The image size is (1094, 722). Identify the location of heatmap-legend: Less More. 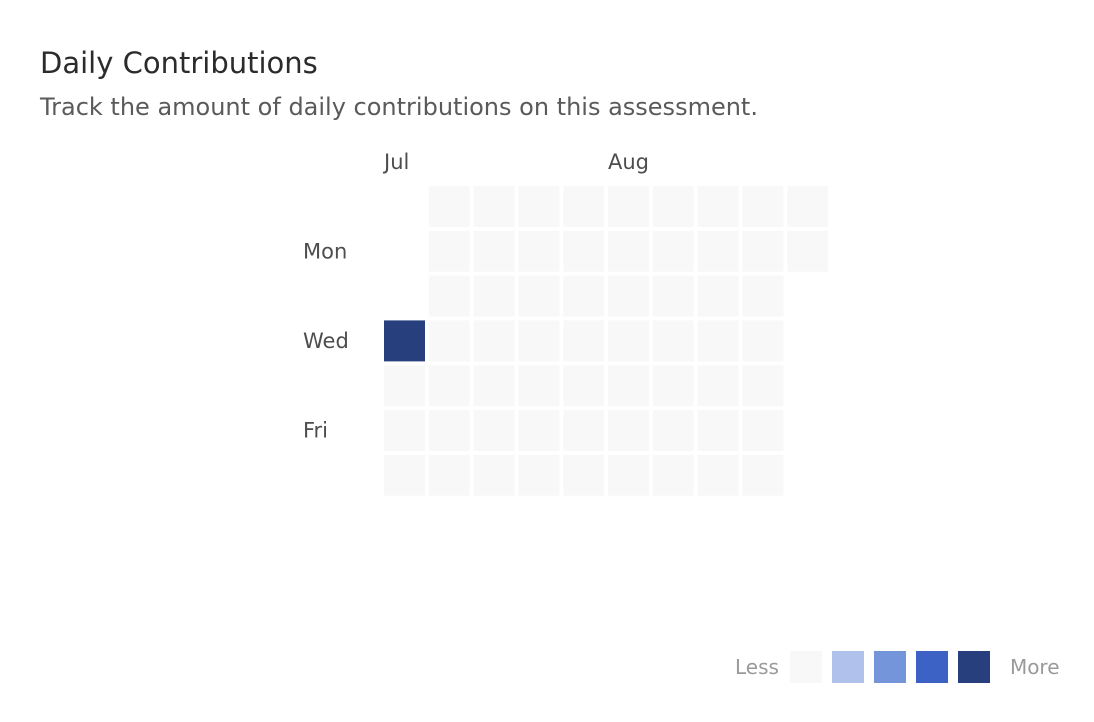
(897, 667).